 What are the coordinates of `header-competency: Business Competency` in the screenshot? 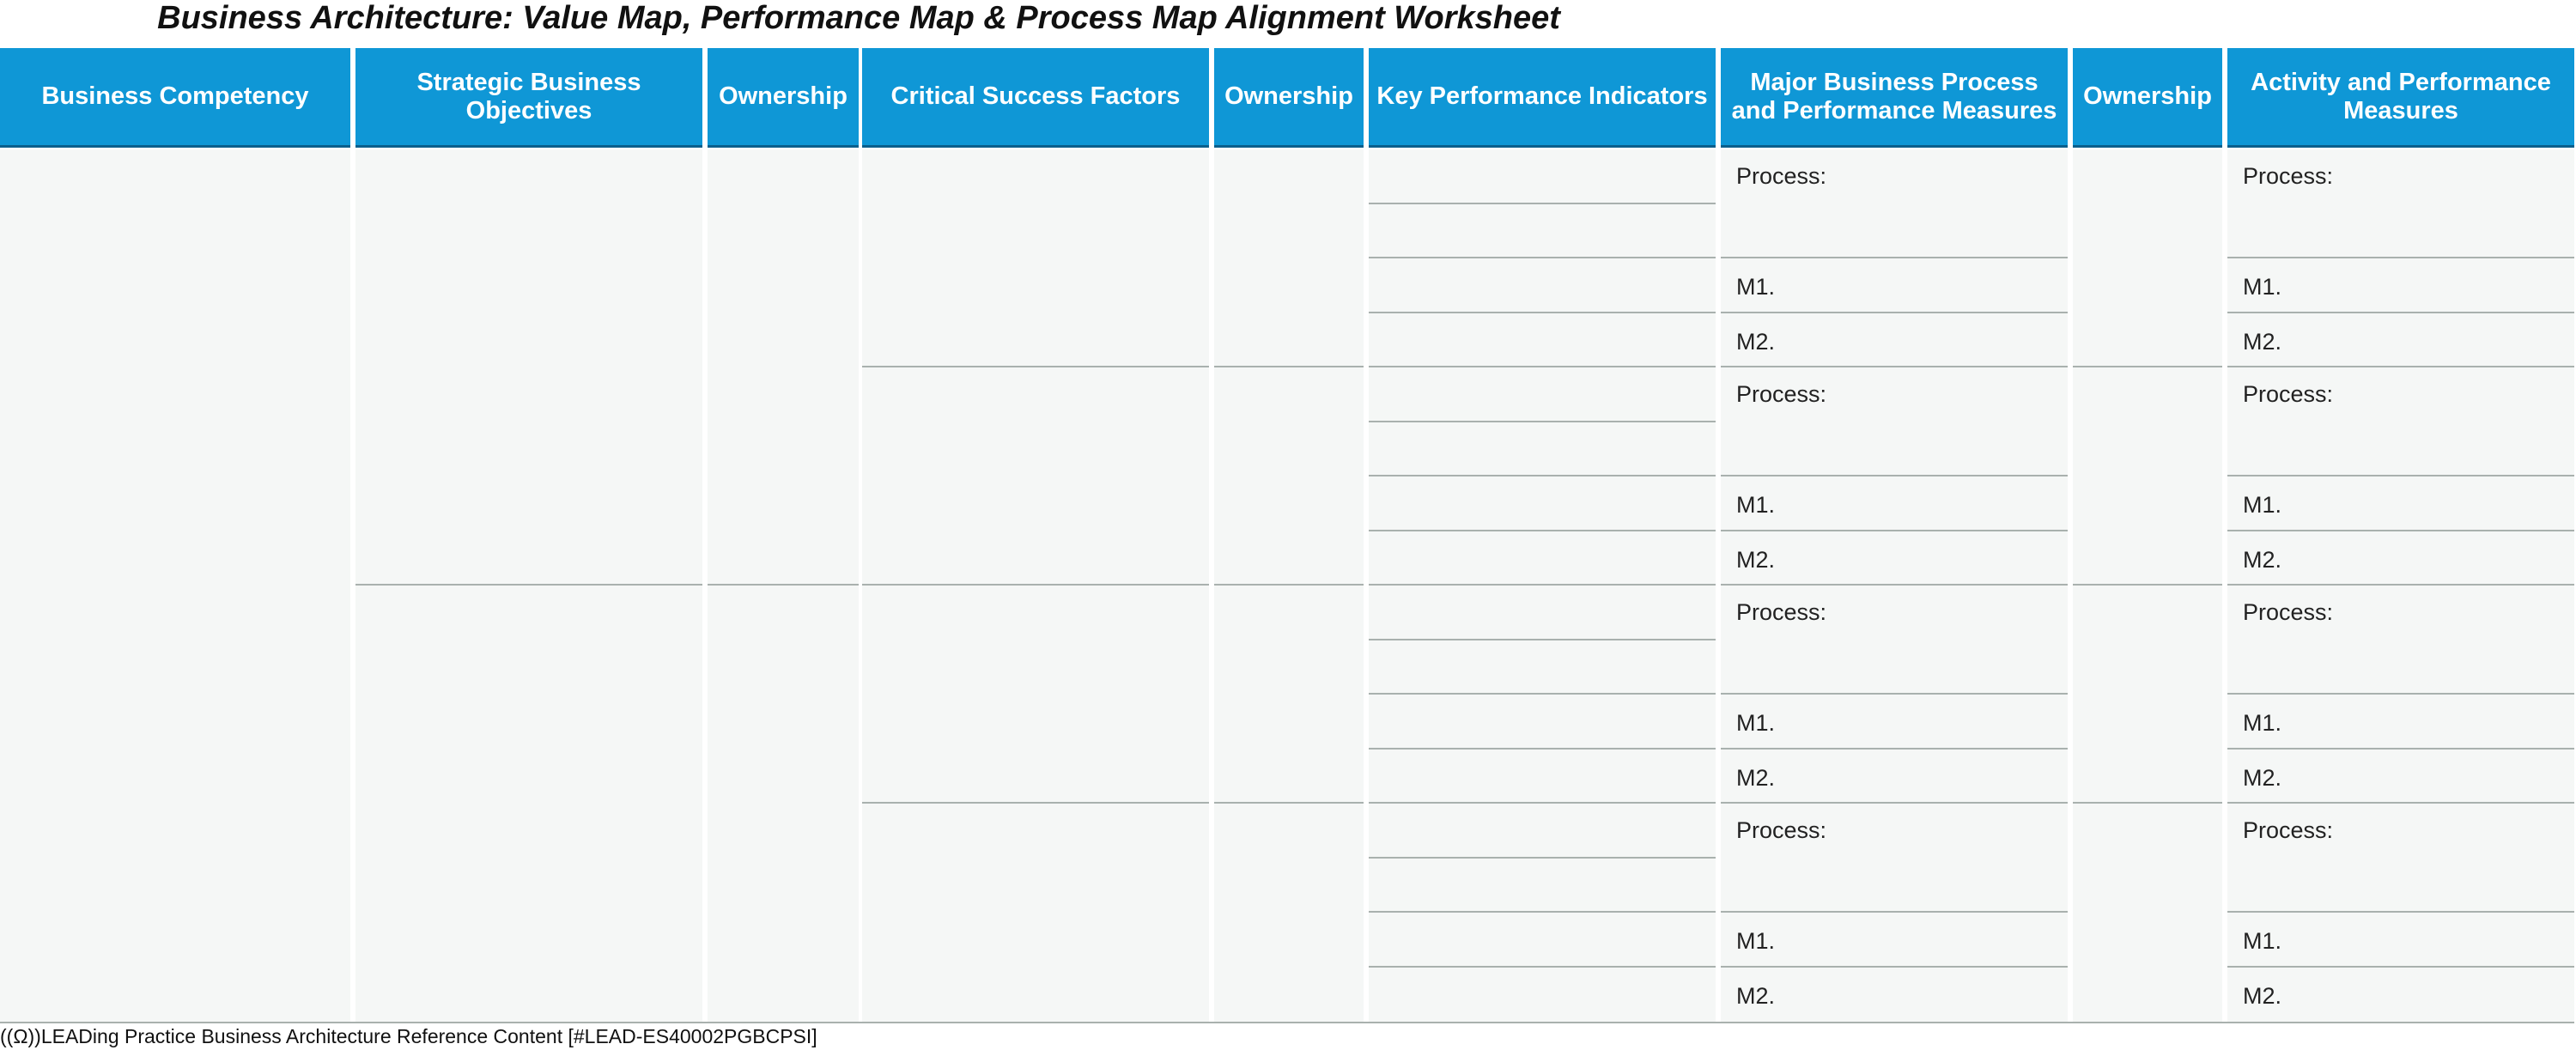 It's located at (175, 98).